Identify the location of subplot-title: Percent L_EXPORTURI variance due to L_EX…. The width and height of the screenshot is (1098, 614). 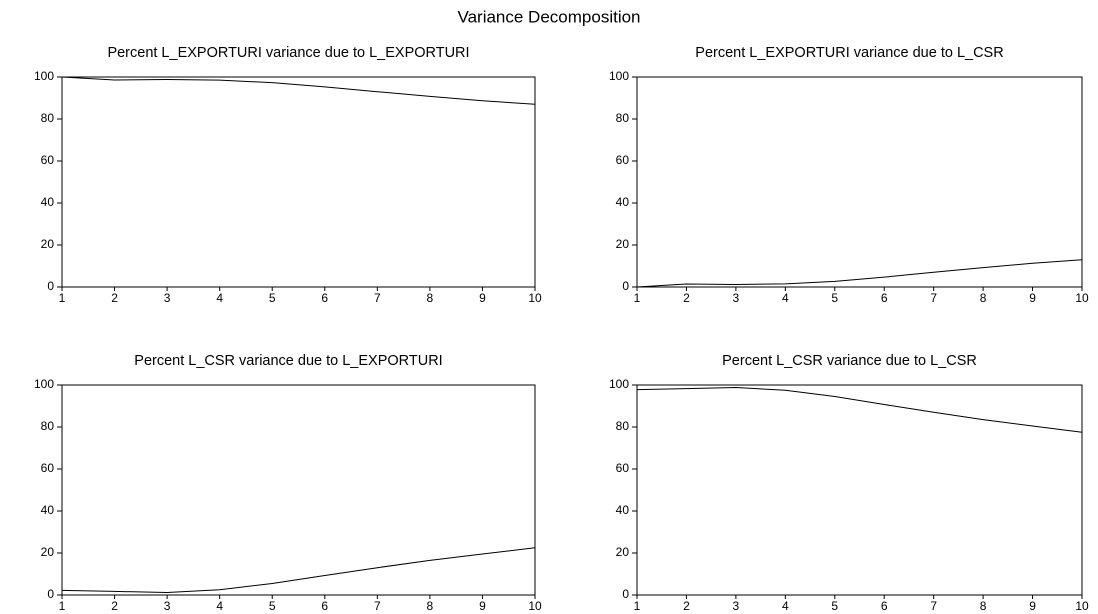
(288, 53).